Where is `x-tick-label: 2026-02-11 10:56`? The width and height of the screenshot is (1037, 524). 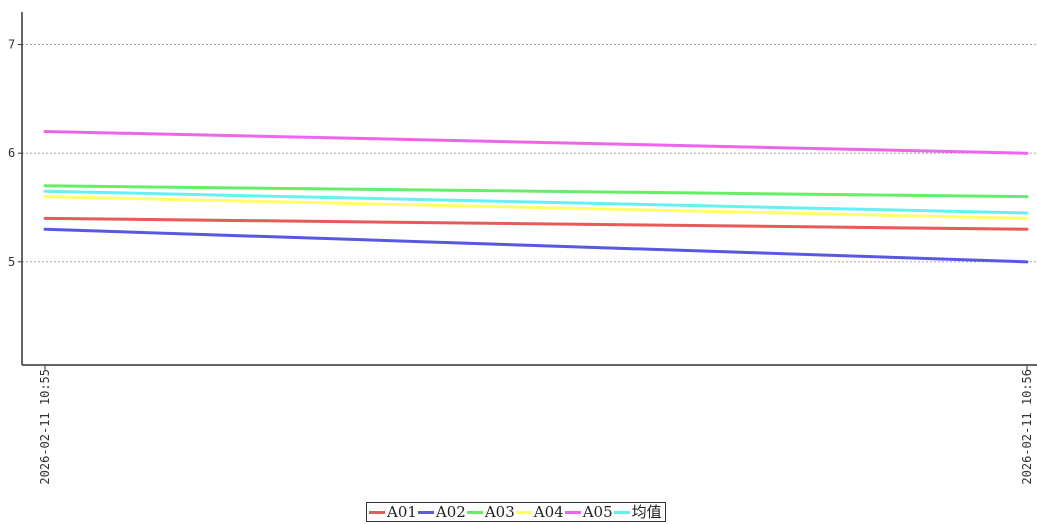
x-tick-label: 2026-02-11 10:56 is located at coordinates (1027, 427).